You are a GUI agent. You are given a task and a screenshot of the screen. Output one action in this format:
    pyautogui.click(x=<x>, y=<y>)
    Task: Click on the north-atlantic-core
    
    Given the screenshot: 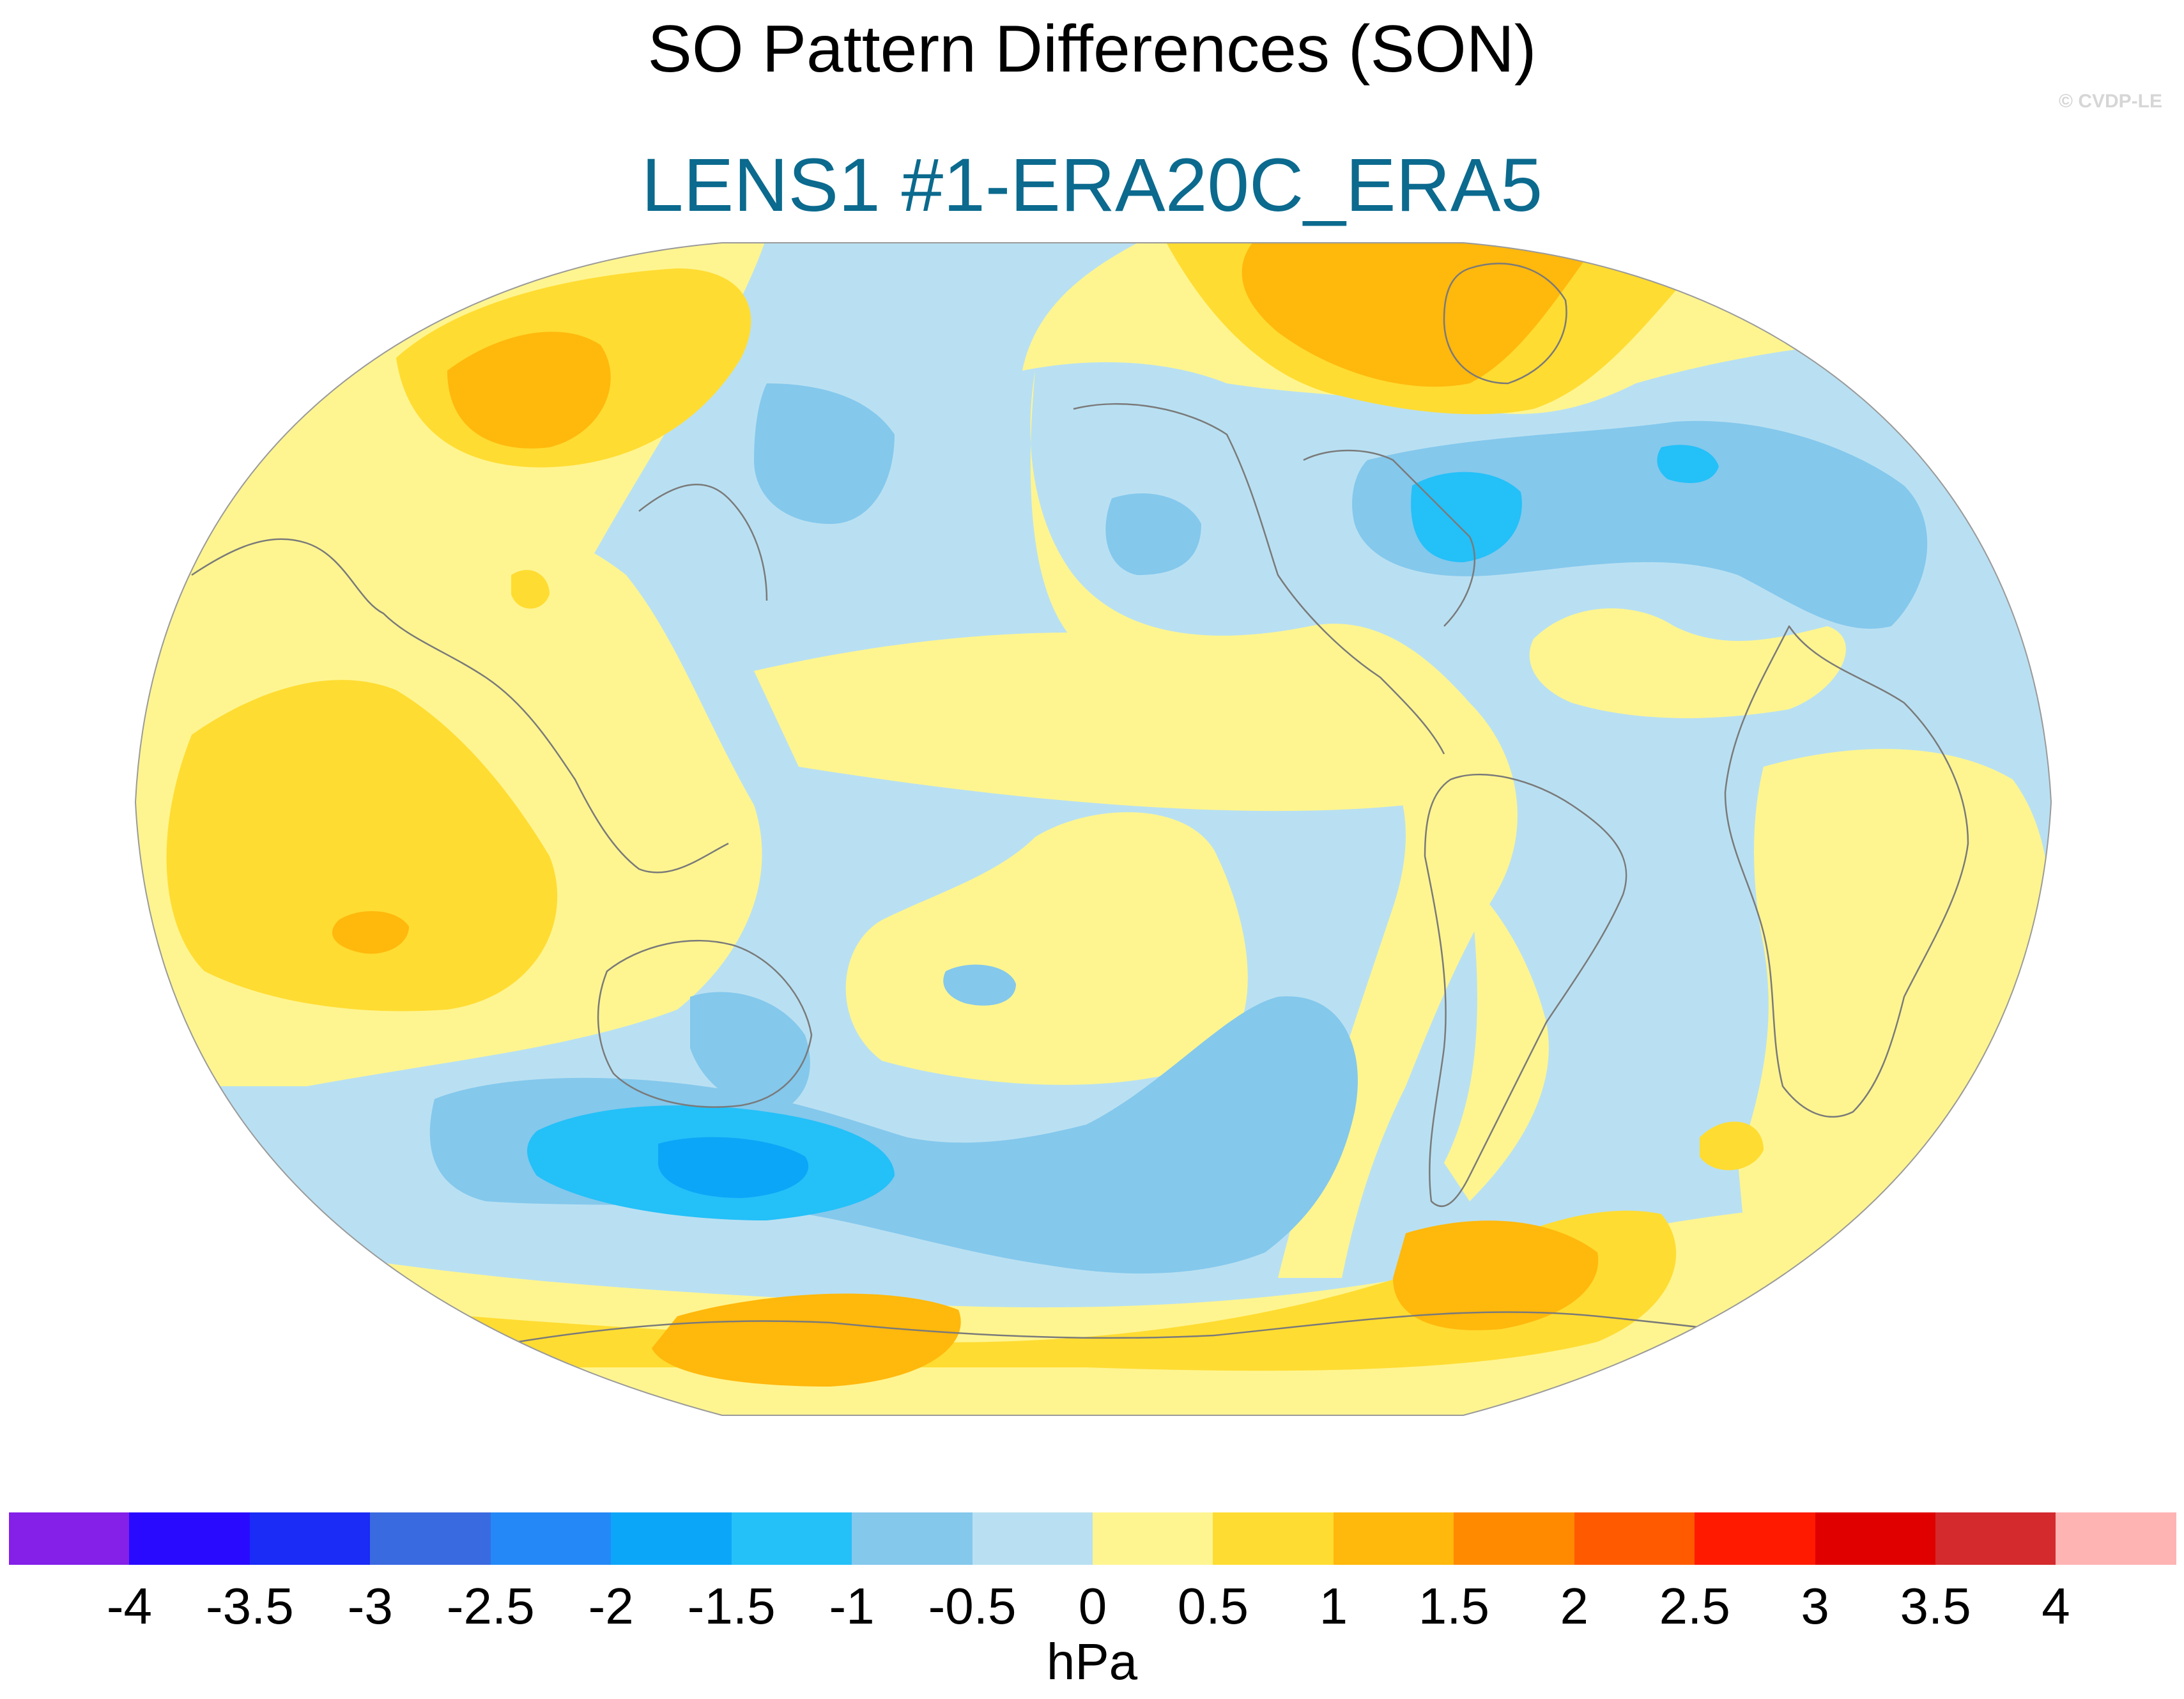 What is the action you would take?
    pyautogui.click(x=1466, y=517)
    